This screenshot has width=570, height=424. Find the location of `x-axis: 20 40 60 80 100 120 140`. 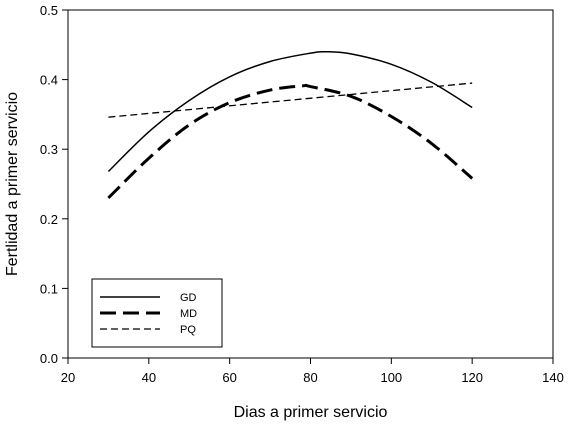

x-axis: 20 40 60 80 100 120 140 is located at coordinates (312, 371).